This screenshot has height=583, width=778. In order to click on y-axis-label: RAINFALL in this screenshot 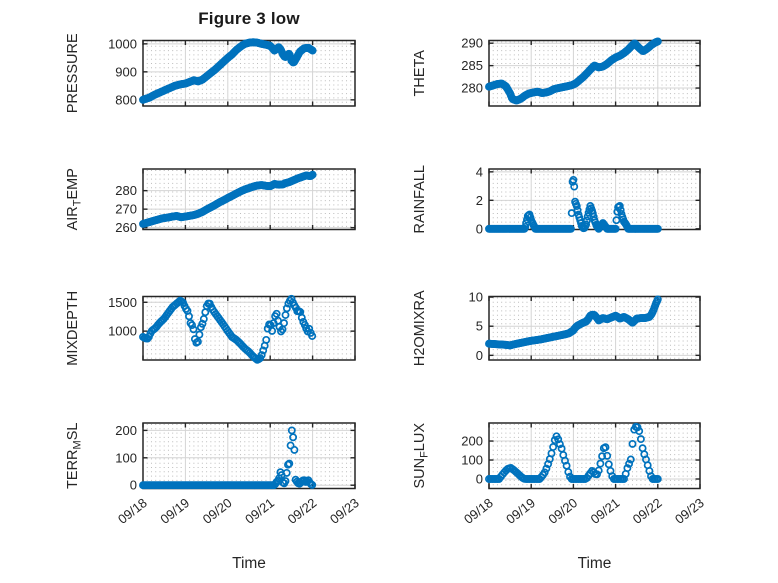, I will do `click(420, 199)`.